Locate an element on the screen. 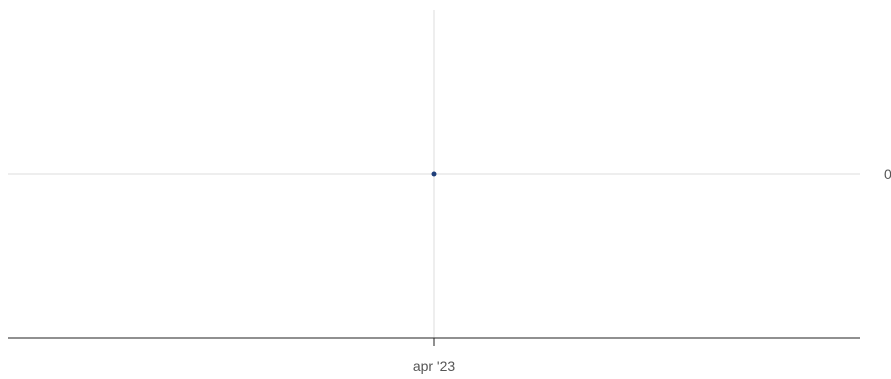  x-tick-label: apr '23 is located at coordinates (434, 366).